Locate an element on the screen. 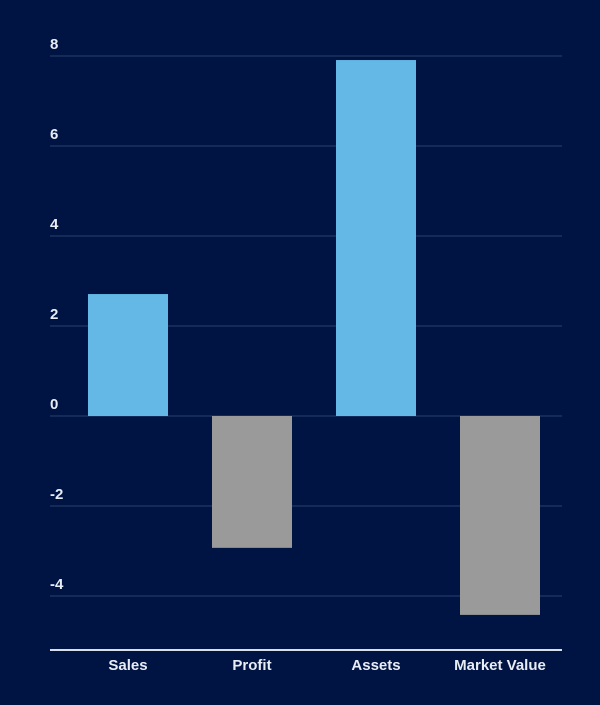 This screenshot has width=600, height=705. y-tick-label: 0 is located at coordinates (54, 404).